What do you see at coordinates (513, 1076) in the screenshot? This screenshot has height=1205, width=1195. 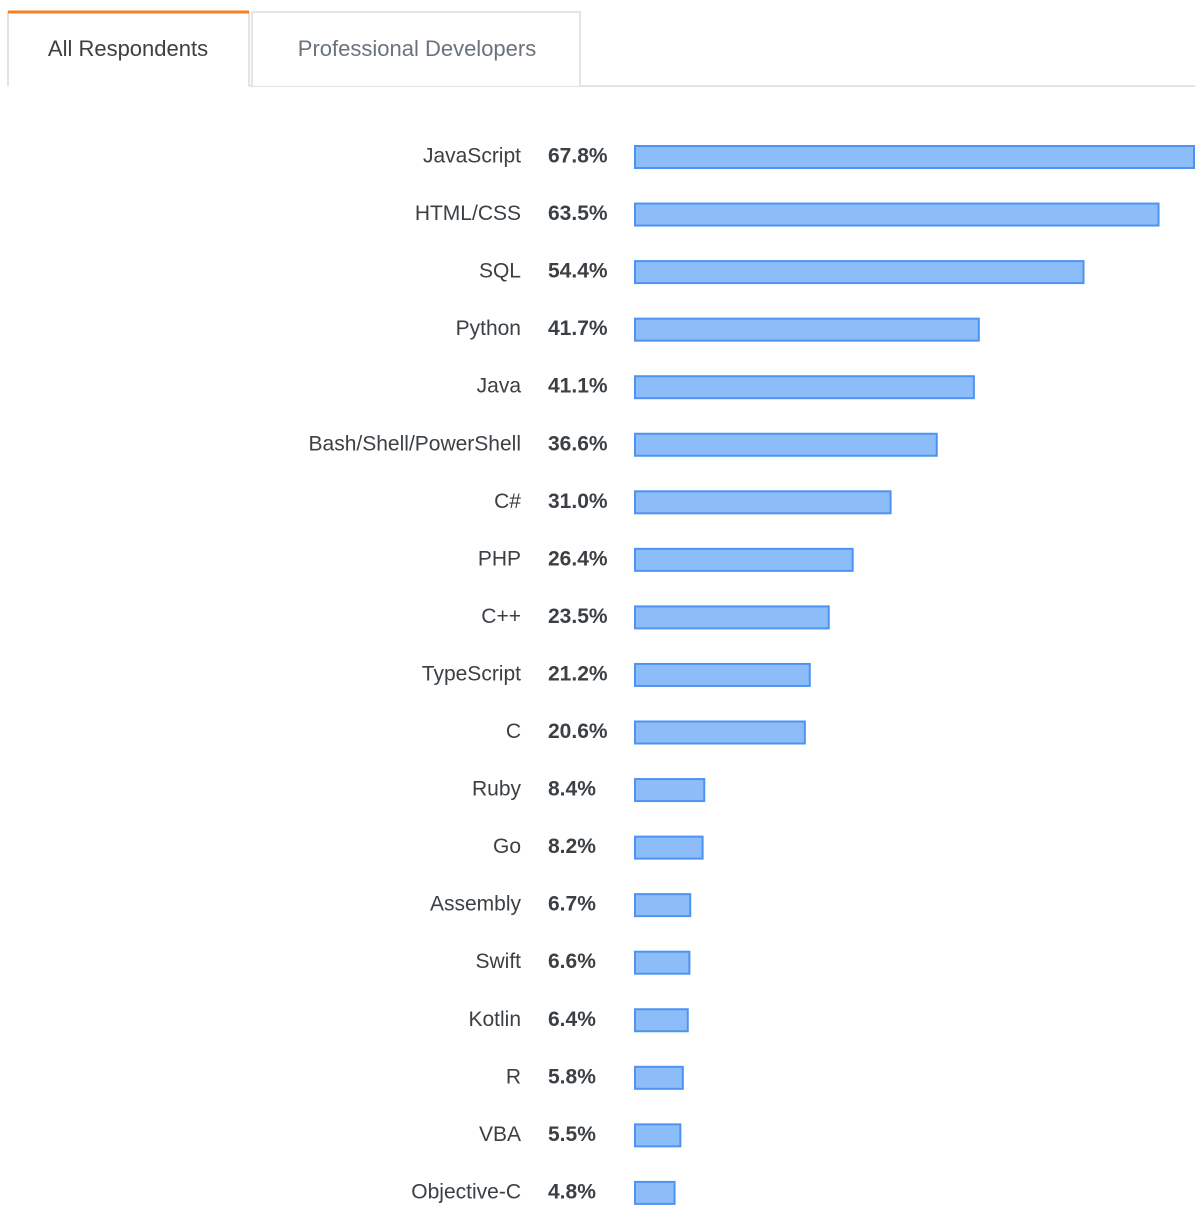 I see `category-label: R` at bounding box center [513, 1076].